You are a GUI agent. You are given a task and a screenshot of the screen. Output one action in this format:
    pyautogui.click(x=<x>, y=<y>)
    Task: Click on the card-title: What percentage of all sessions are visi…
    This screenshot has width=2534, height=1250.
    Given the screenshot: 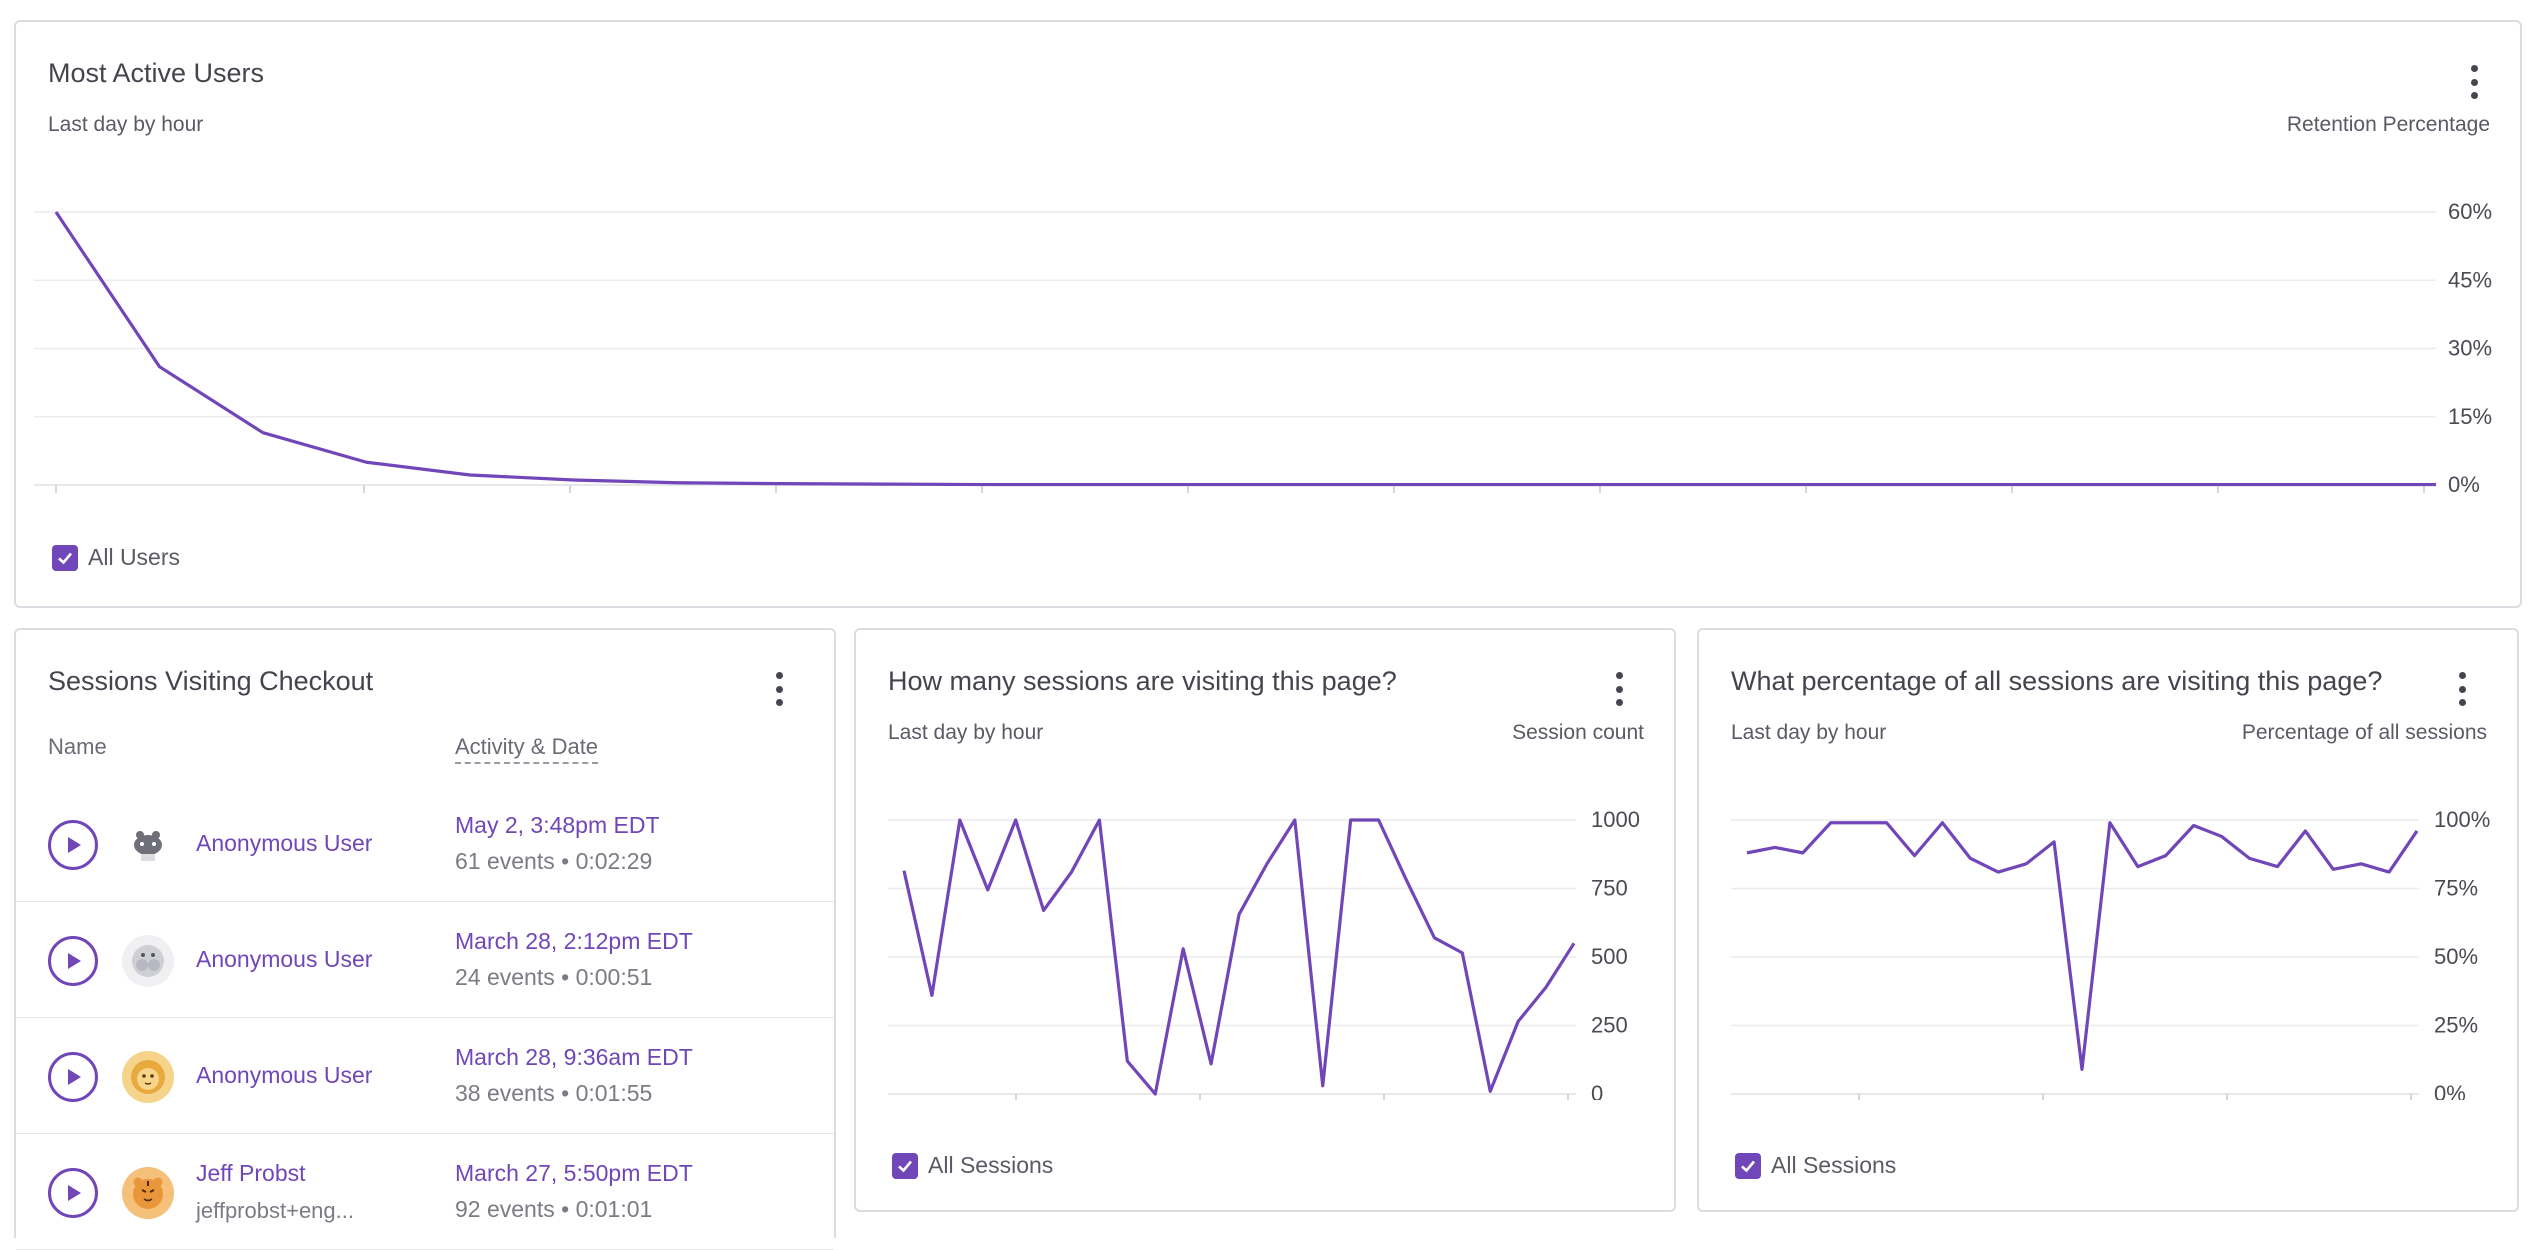 What is the action you would take?
    pyautogui.click(x=2056, y=681)
    